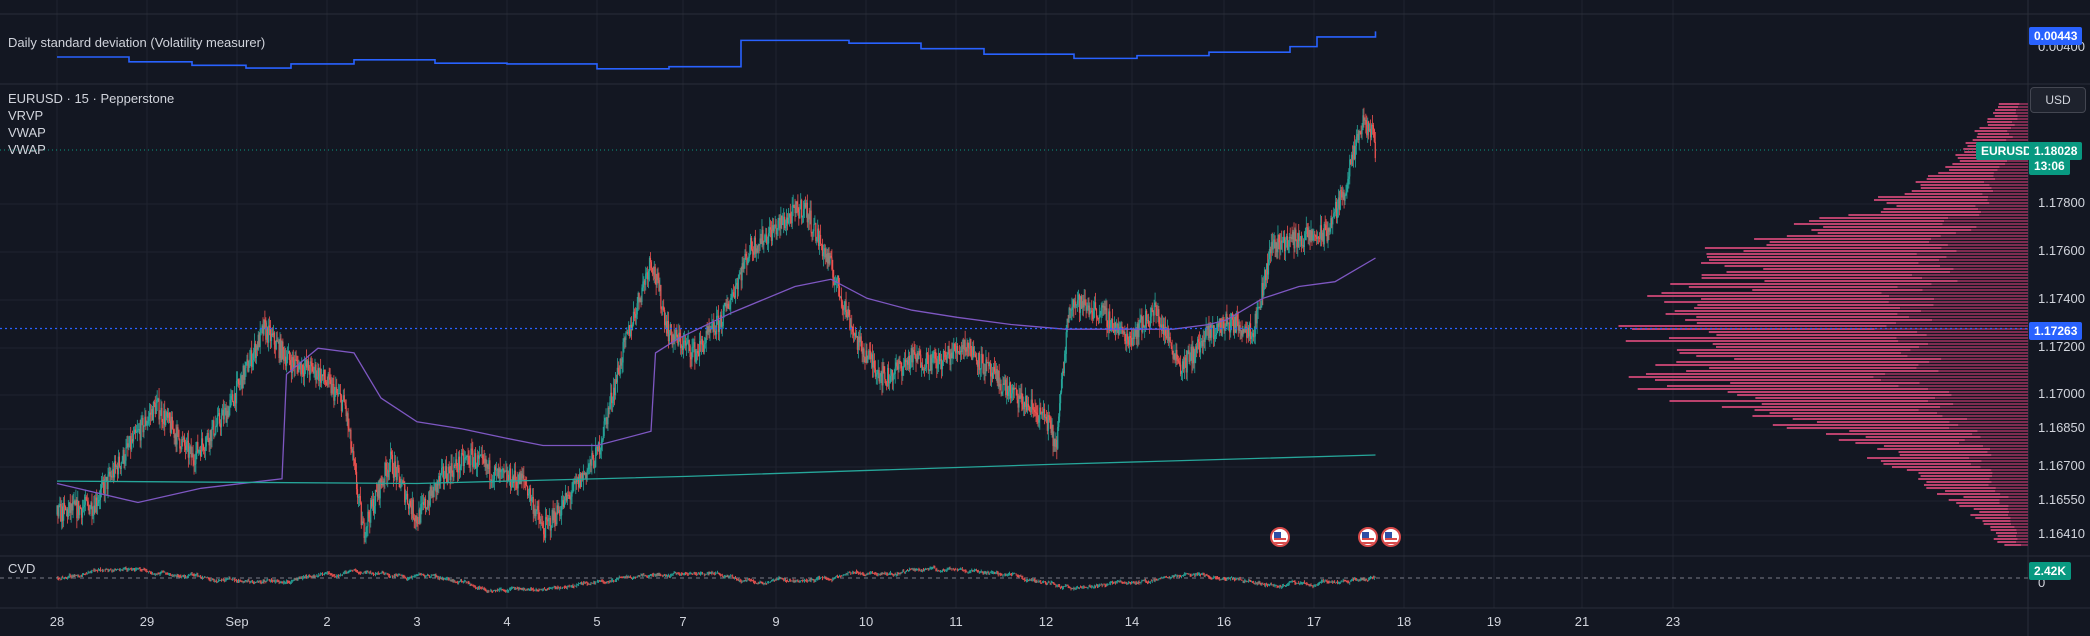 Image resolution: width=2090 pixels, height=636 pixels. Describe the element at coordinates (27, 132) in the screenshot. I see `study-label-vwap-1: VWAP` at that location.